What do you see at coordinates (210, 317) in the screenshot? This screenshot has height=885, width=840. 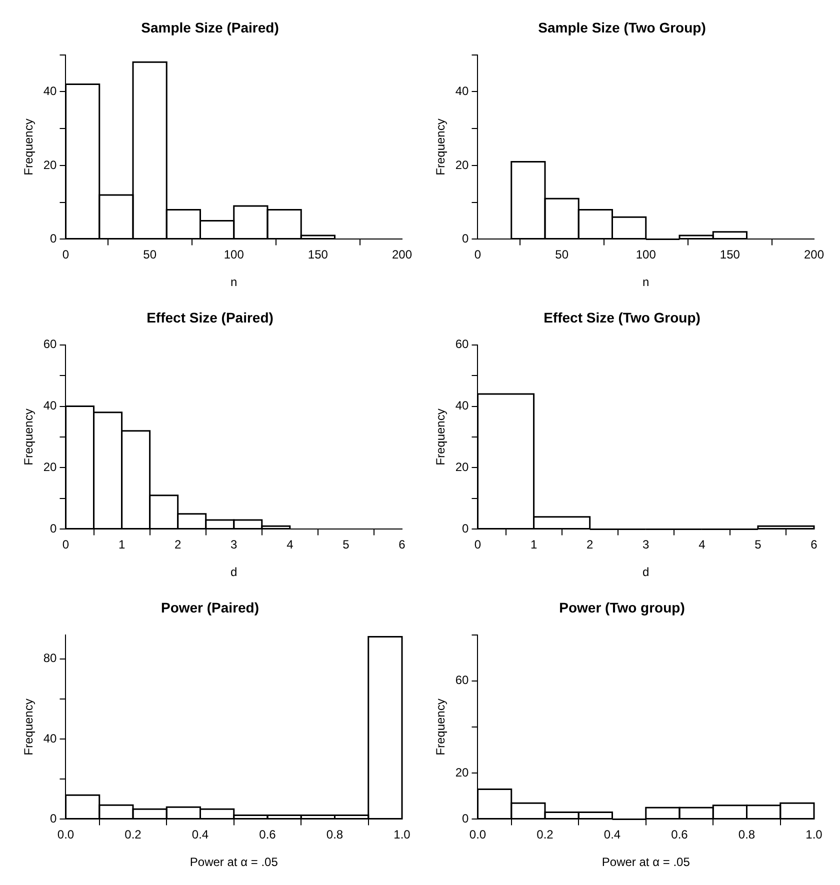 I see `chart-title: Effect Size (Paired)` at bounding box center [210, 317].